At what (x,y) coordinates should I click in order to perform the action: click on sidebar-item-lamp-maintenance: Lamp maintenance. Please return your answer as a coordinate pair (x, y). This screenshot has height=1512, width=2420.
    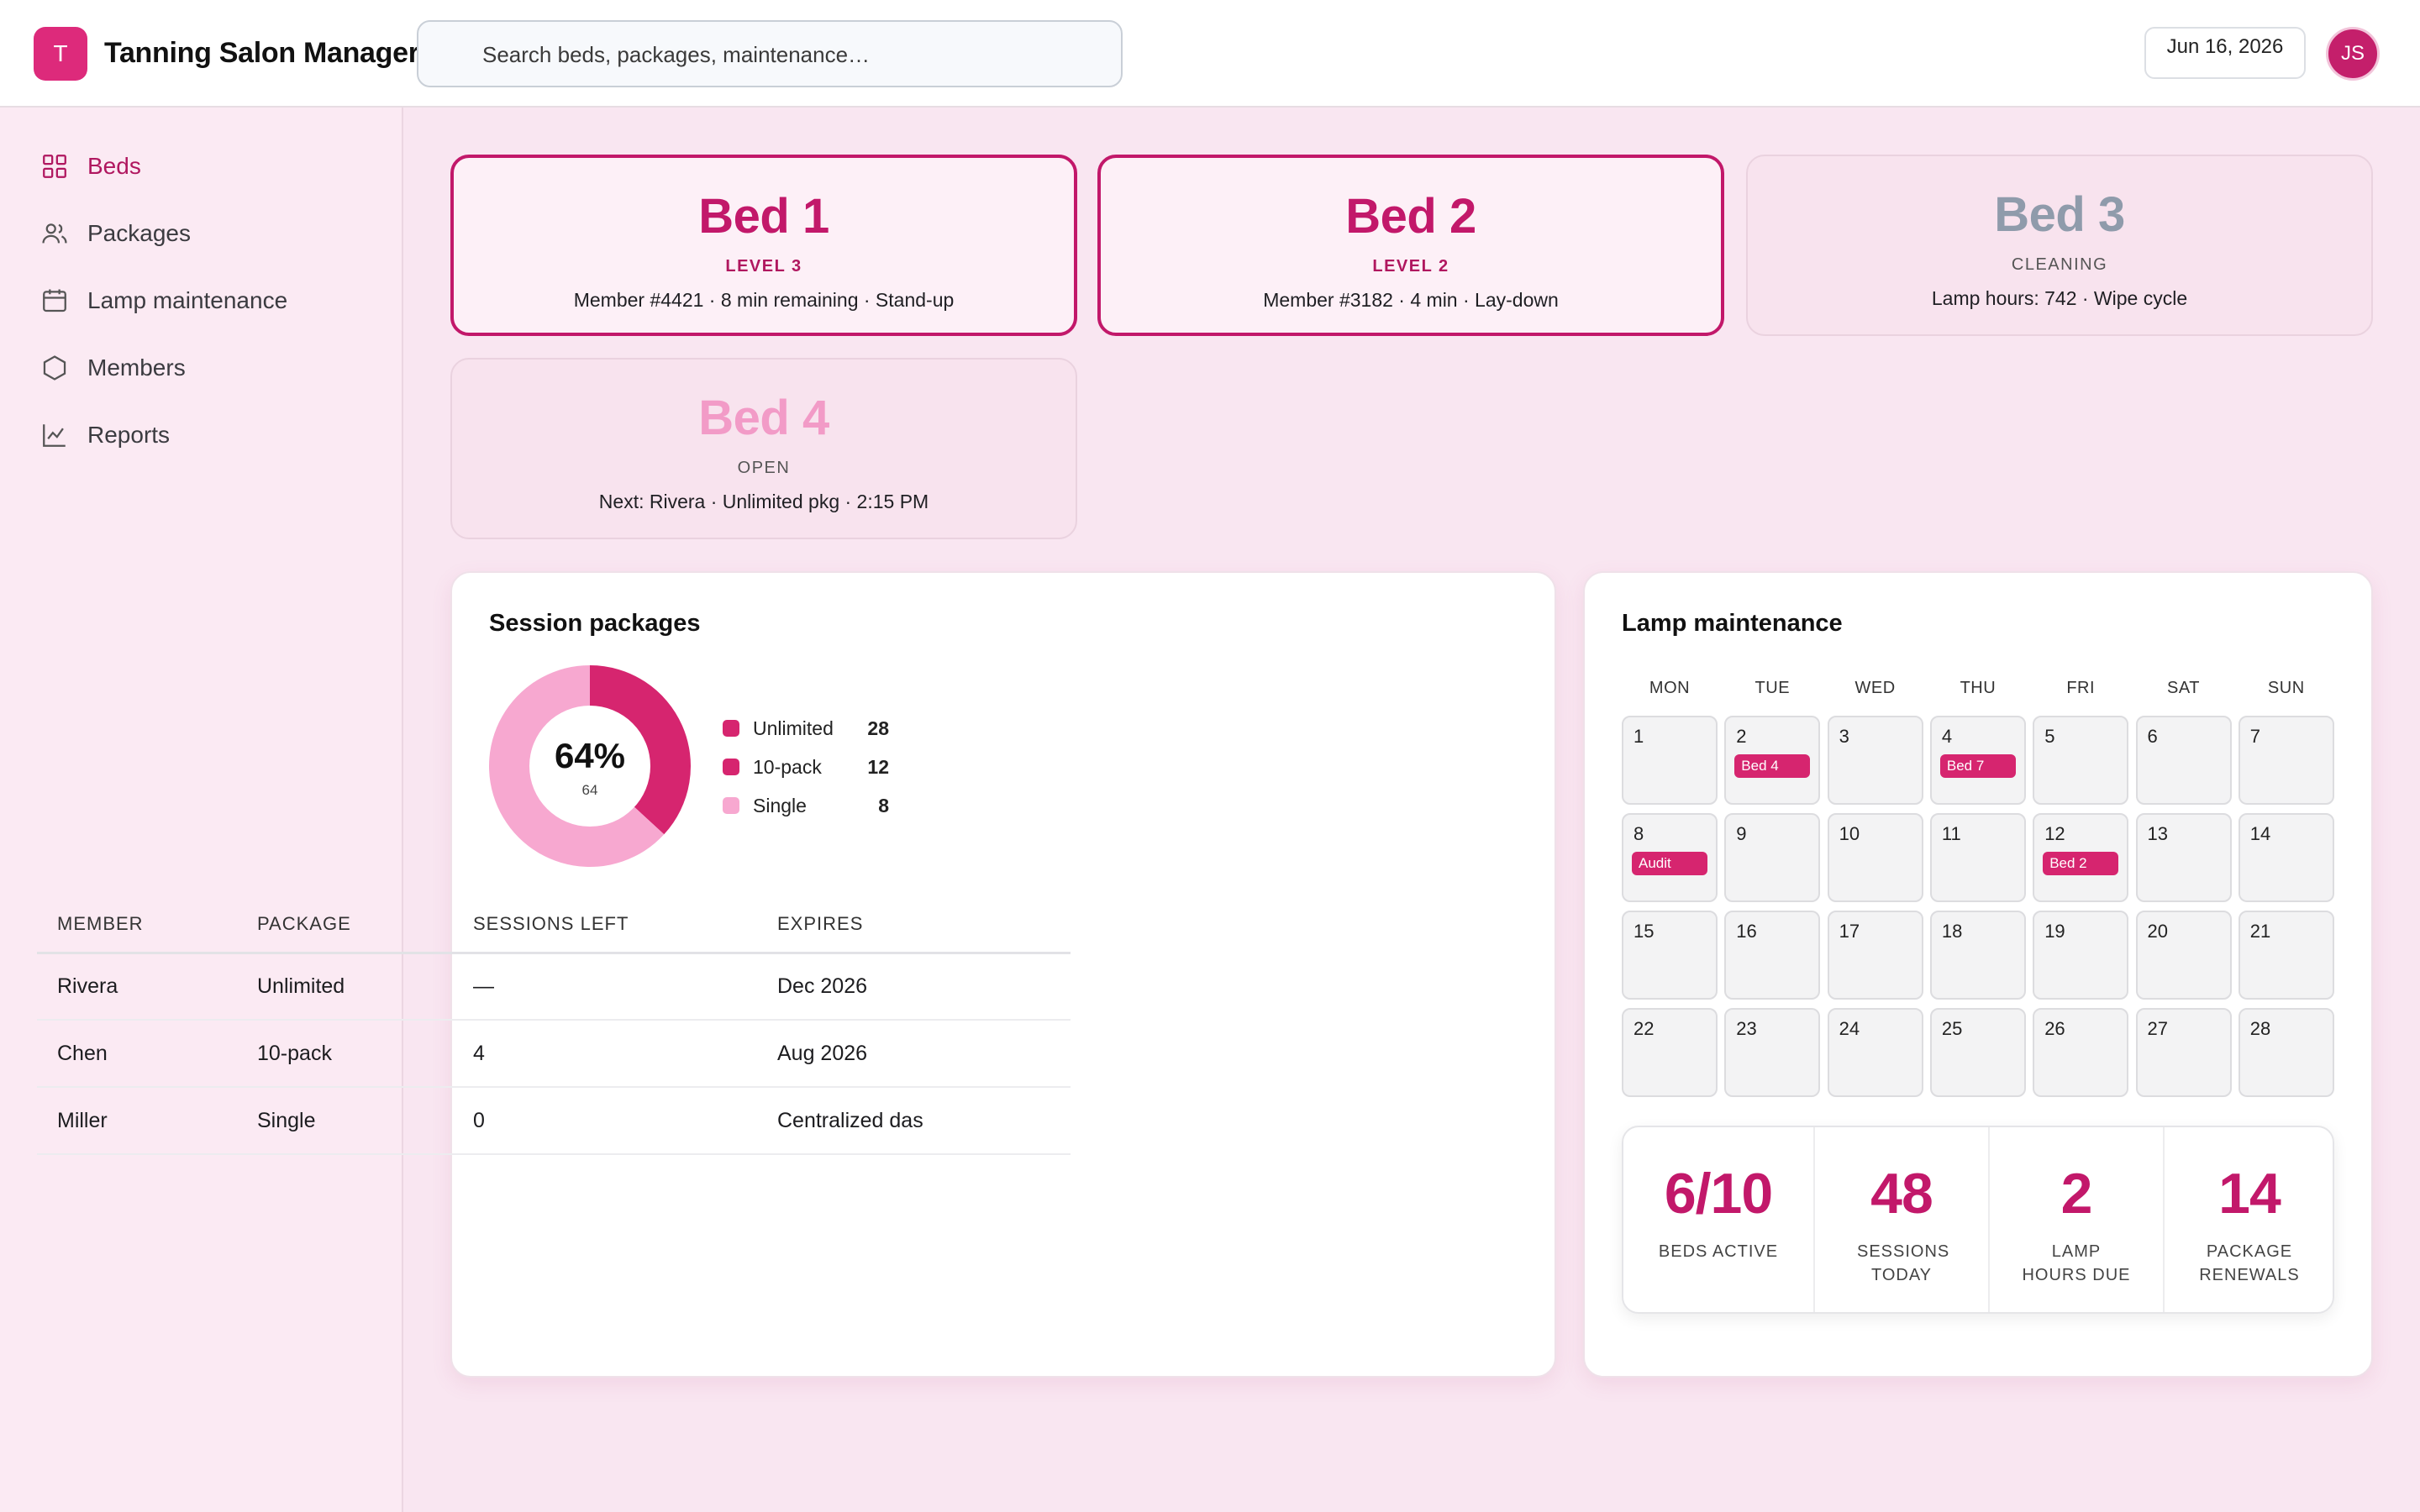
    Looking at the image, I should click on (208, 301).